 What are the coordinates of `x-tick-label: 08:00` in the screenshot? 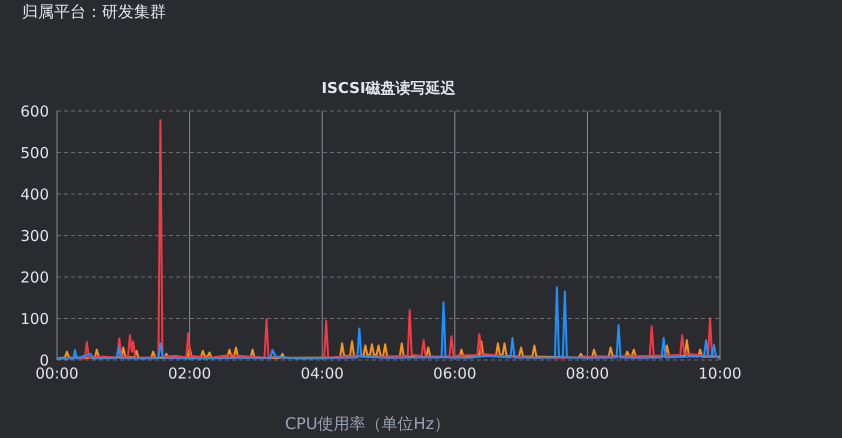 It's located at (588, 373).